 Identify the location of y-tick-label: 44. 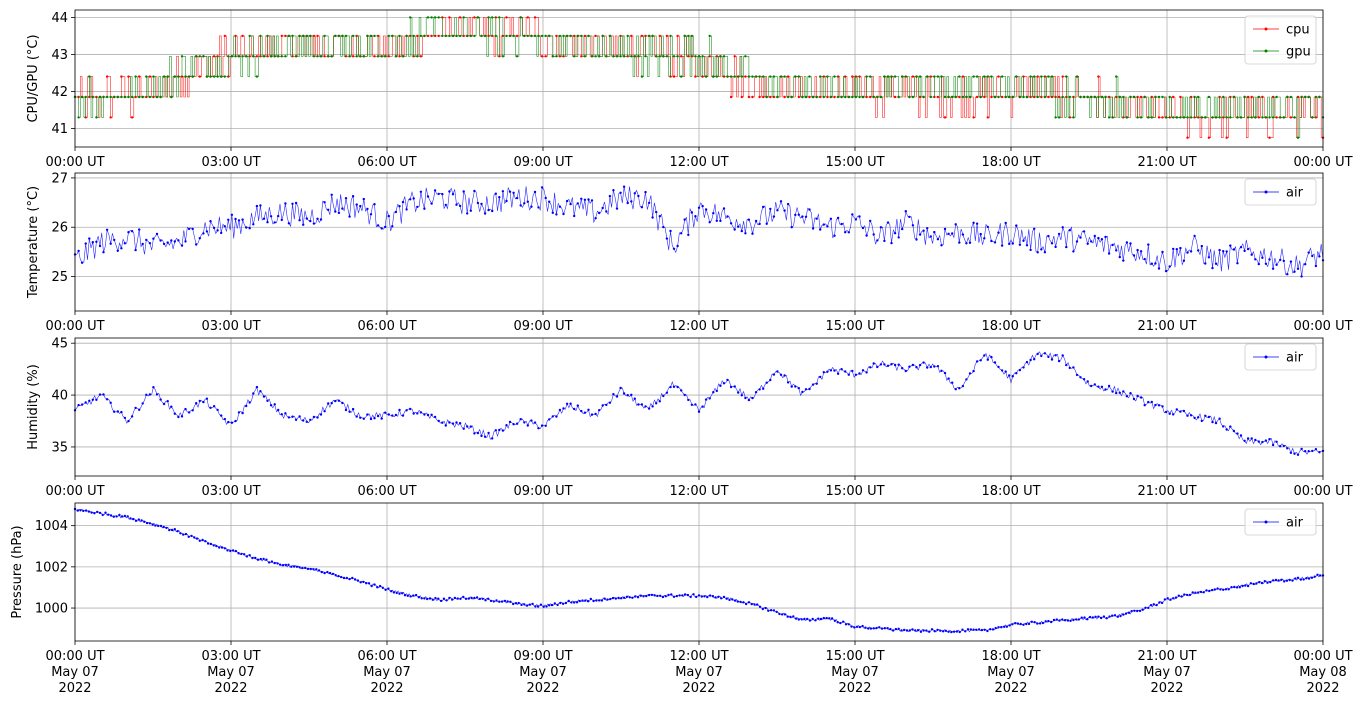
(59, 18).